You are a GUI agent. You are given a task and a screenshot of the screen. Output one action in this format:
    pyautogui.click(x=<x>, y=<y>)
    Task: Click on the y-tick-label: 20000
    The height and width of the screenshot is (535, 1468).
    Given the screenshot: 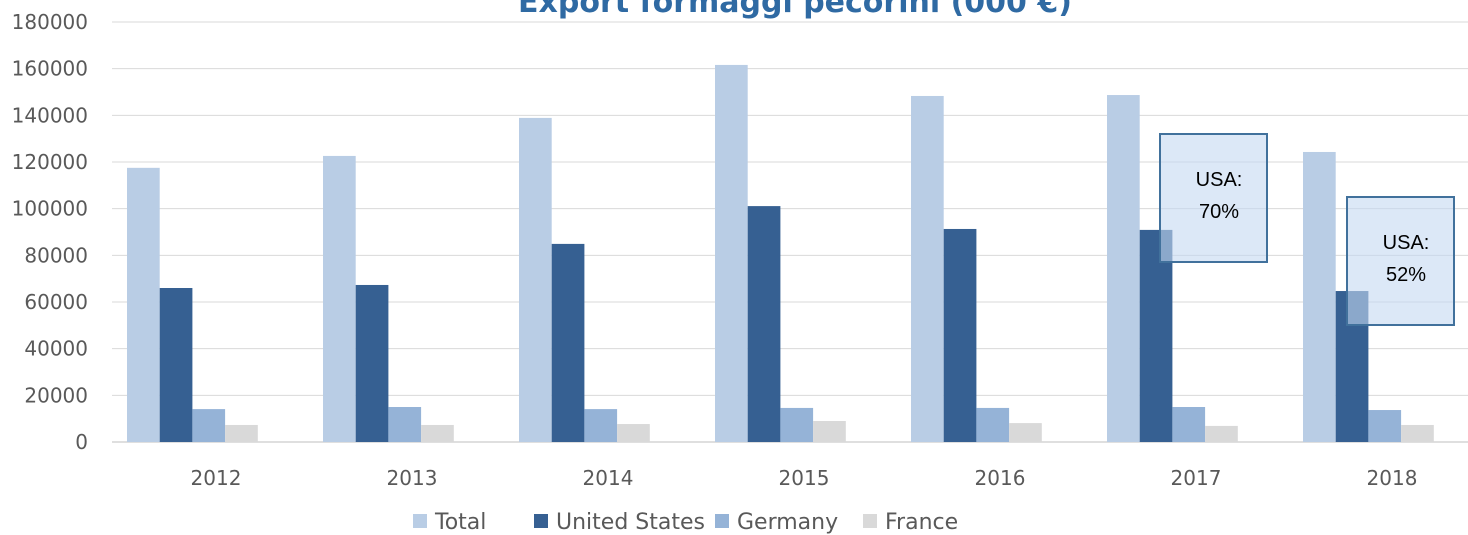 What is the action you would take?
    pyautogui.click(x=56, y=395)
    